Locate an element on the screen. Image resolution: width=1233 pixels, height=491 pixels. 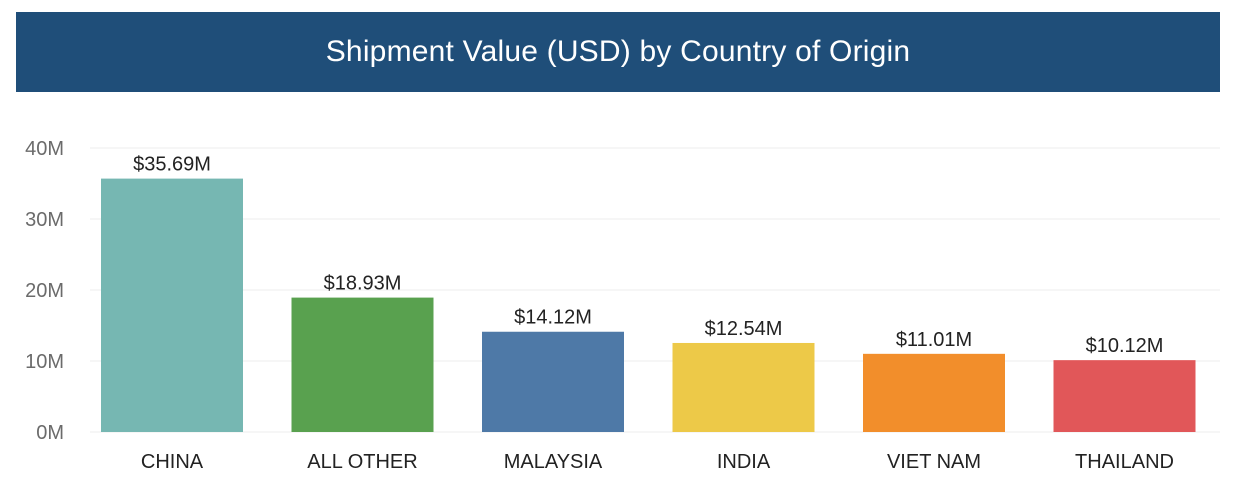
data-label: $35.69M is located at coordinates (172, 165).